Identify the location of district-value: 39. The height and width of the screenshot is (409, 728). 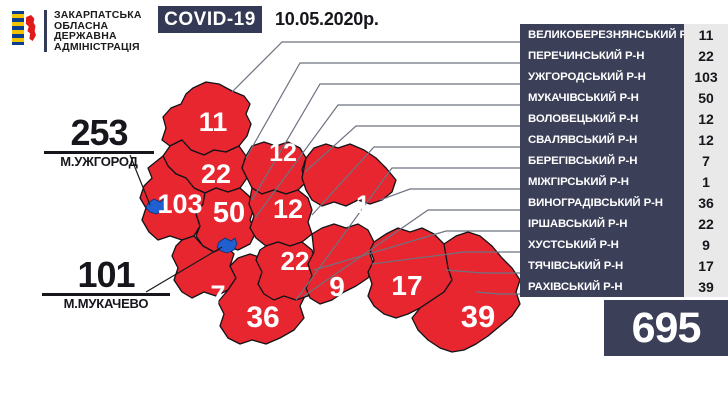
(706, 286).